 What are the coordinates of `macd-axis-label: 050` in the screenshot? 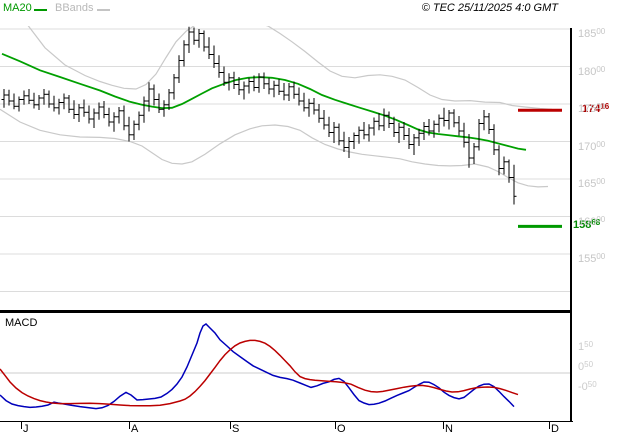 It's located at (586, 366).